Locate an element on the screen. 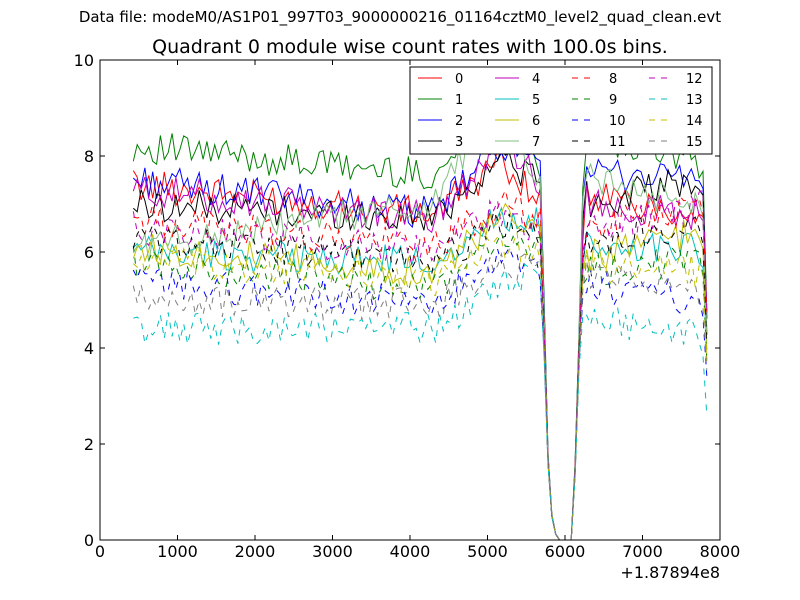  x-tick-label: 7000 is located at coordinates (642, 551).